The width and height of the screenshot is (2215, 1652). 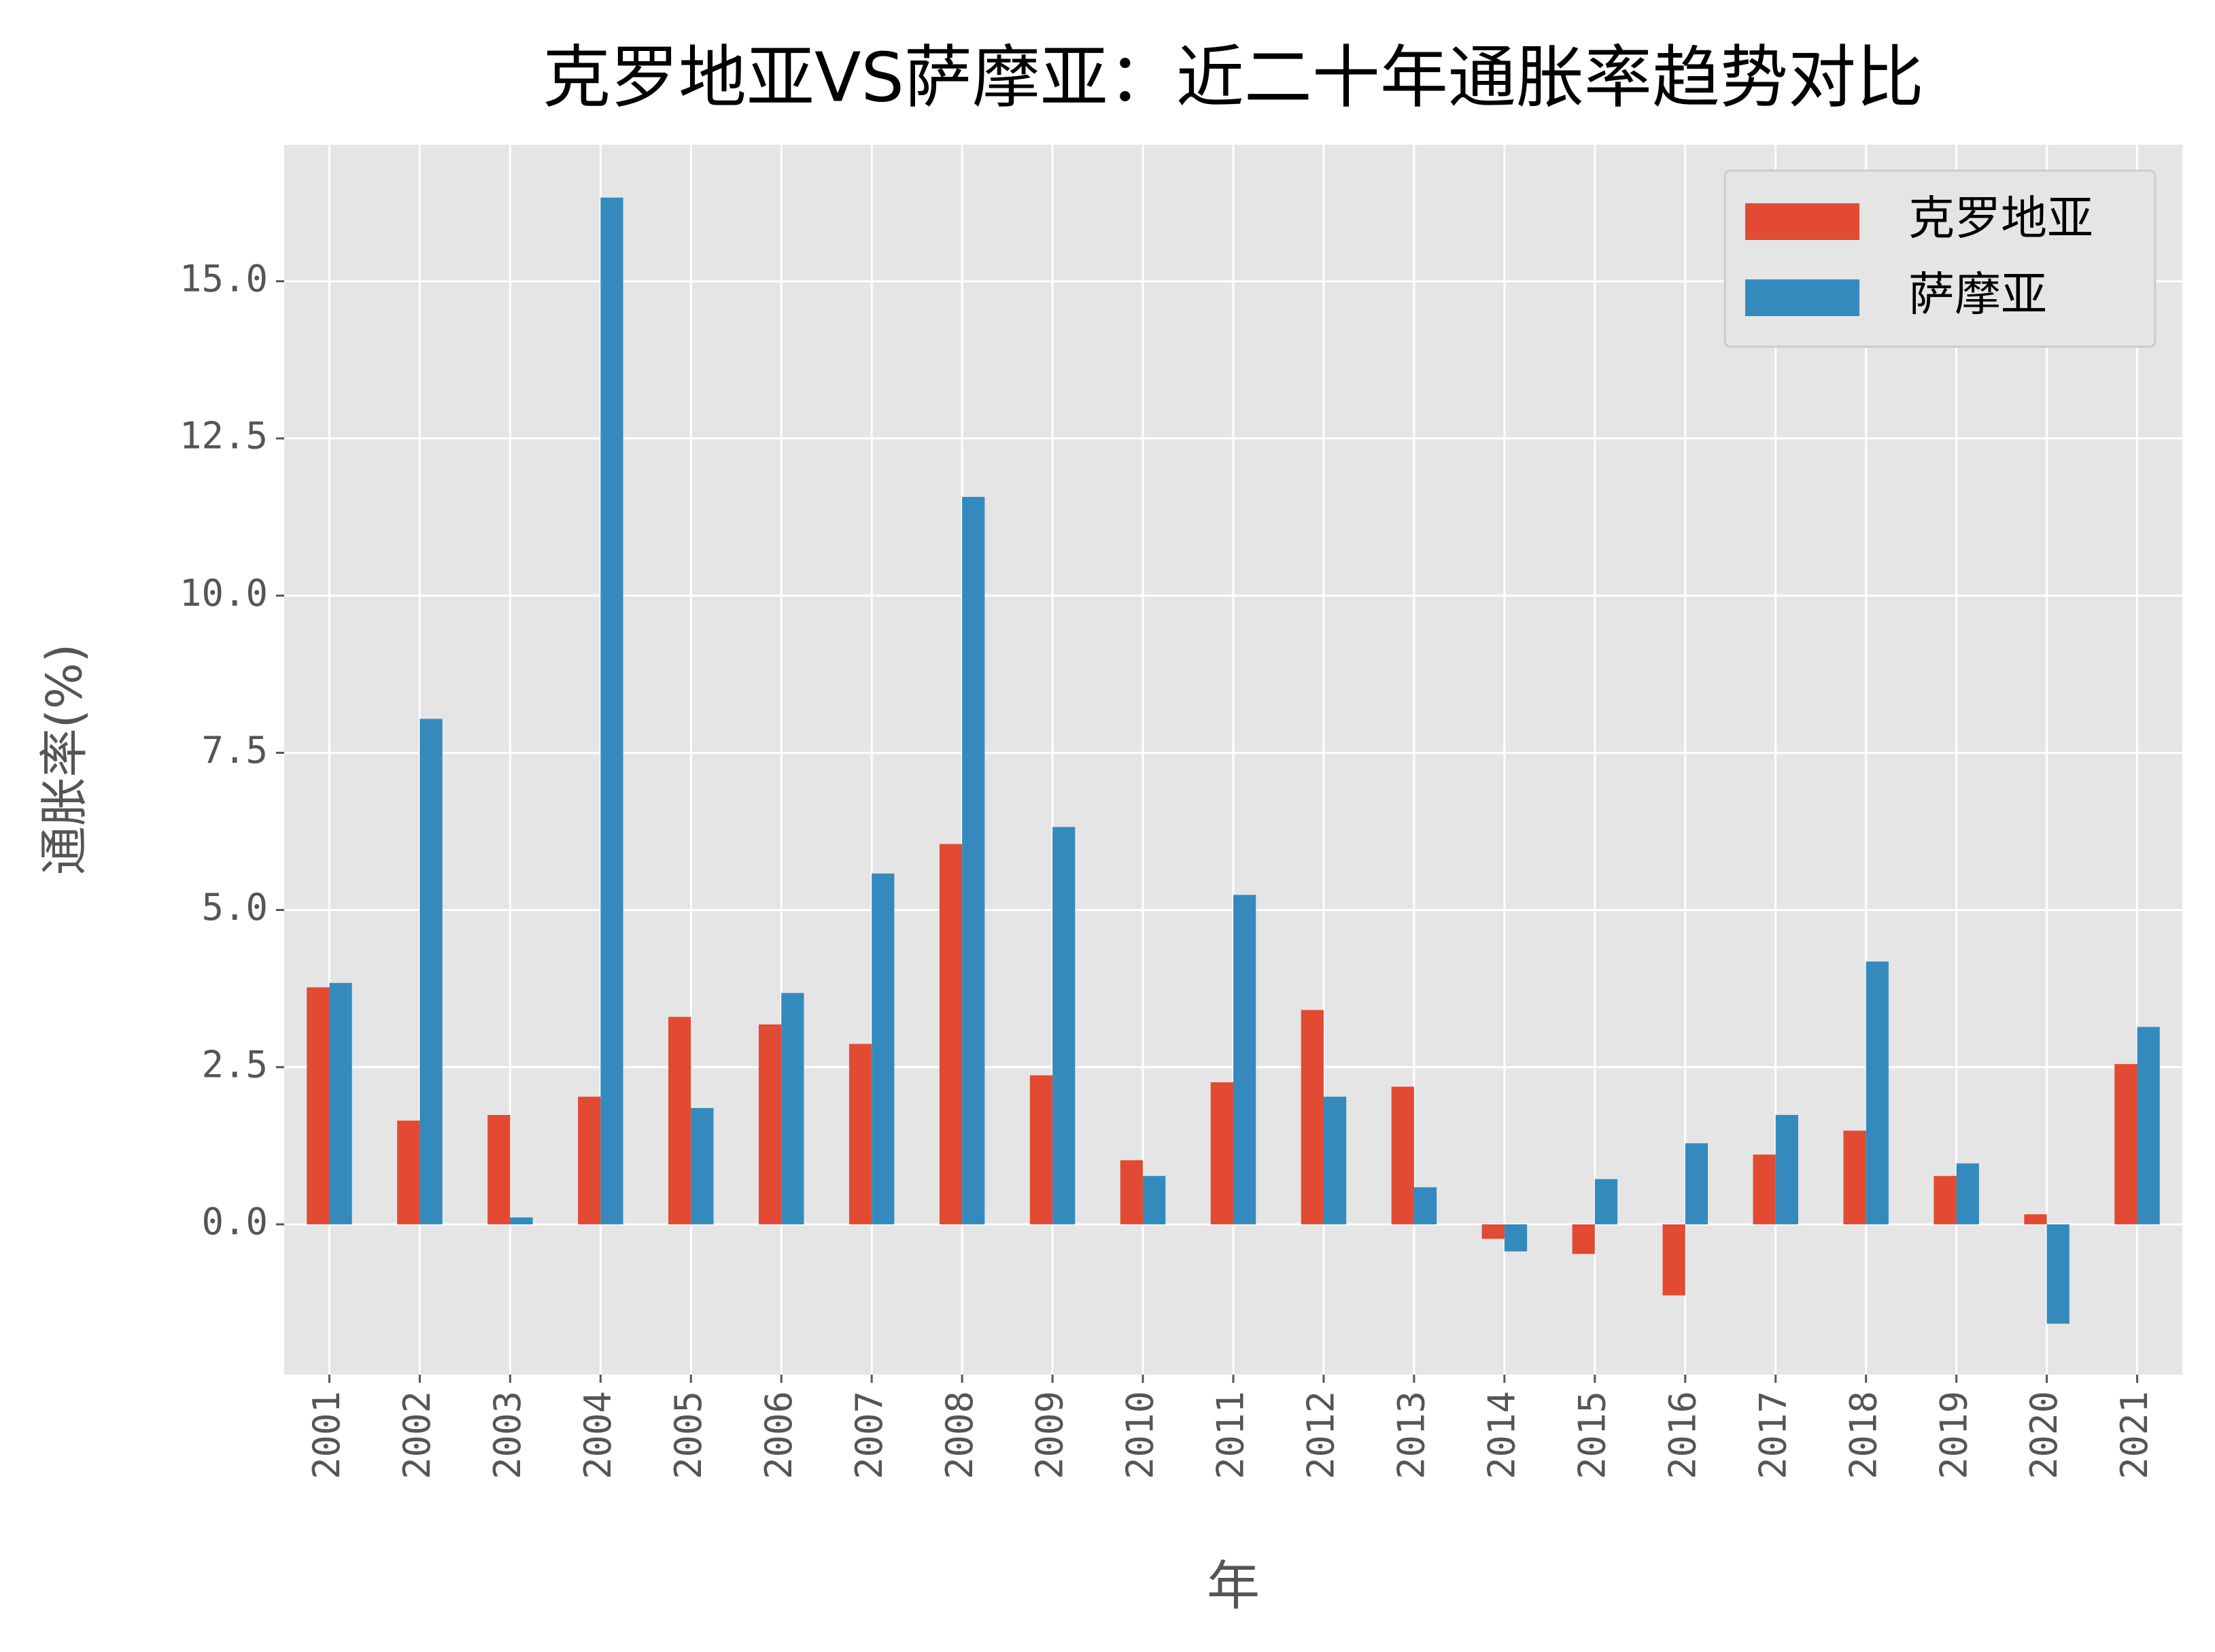 What do you see at coordinates (2134, 1435) in the screenshot?
I see `x-tick-label: 2021` at bounding box center [2134, 1435].